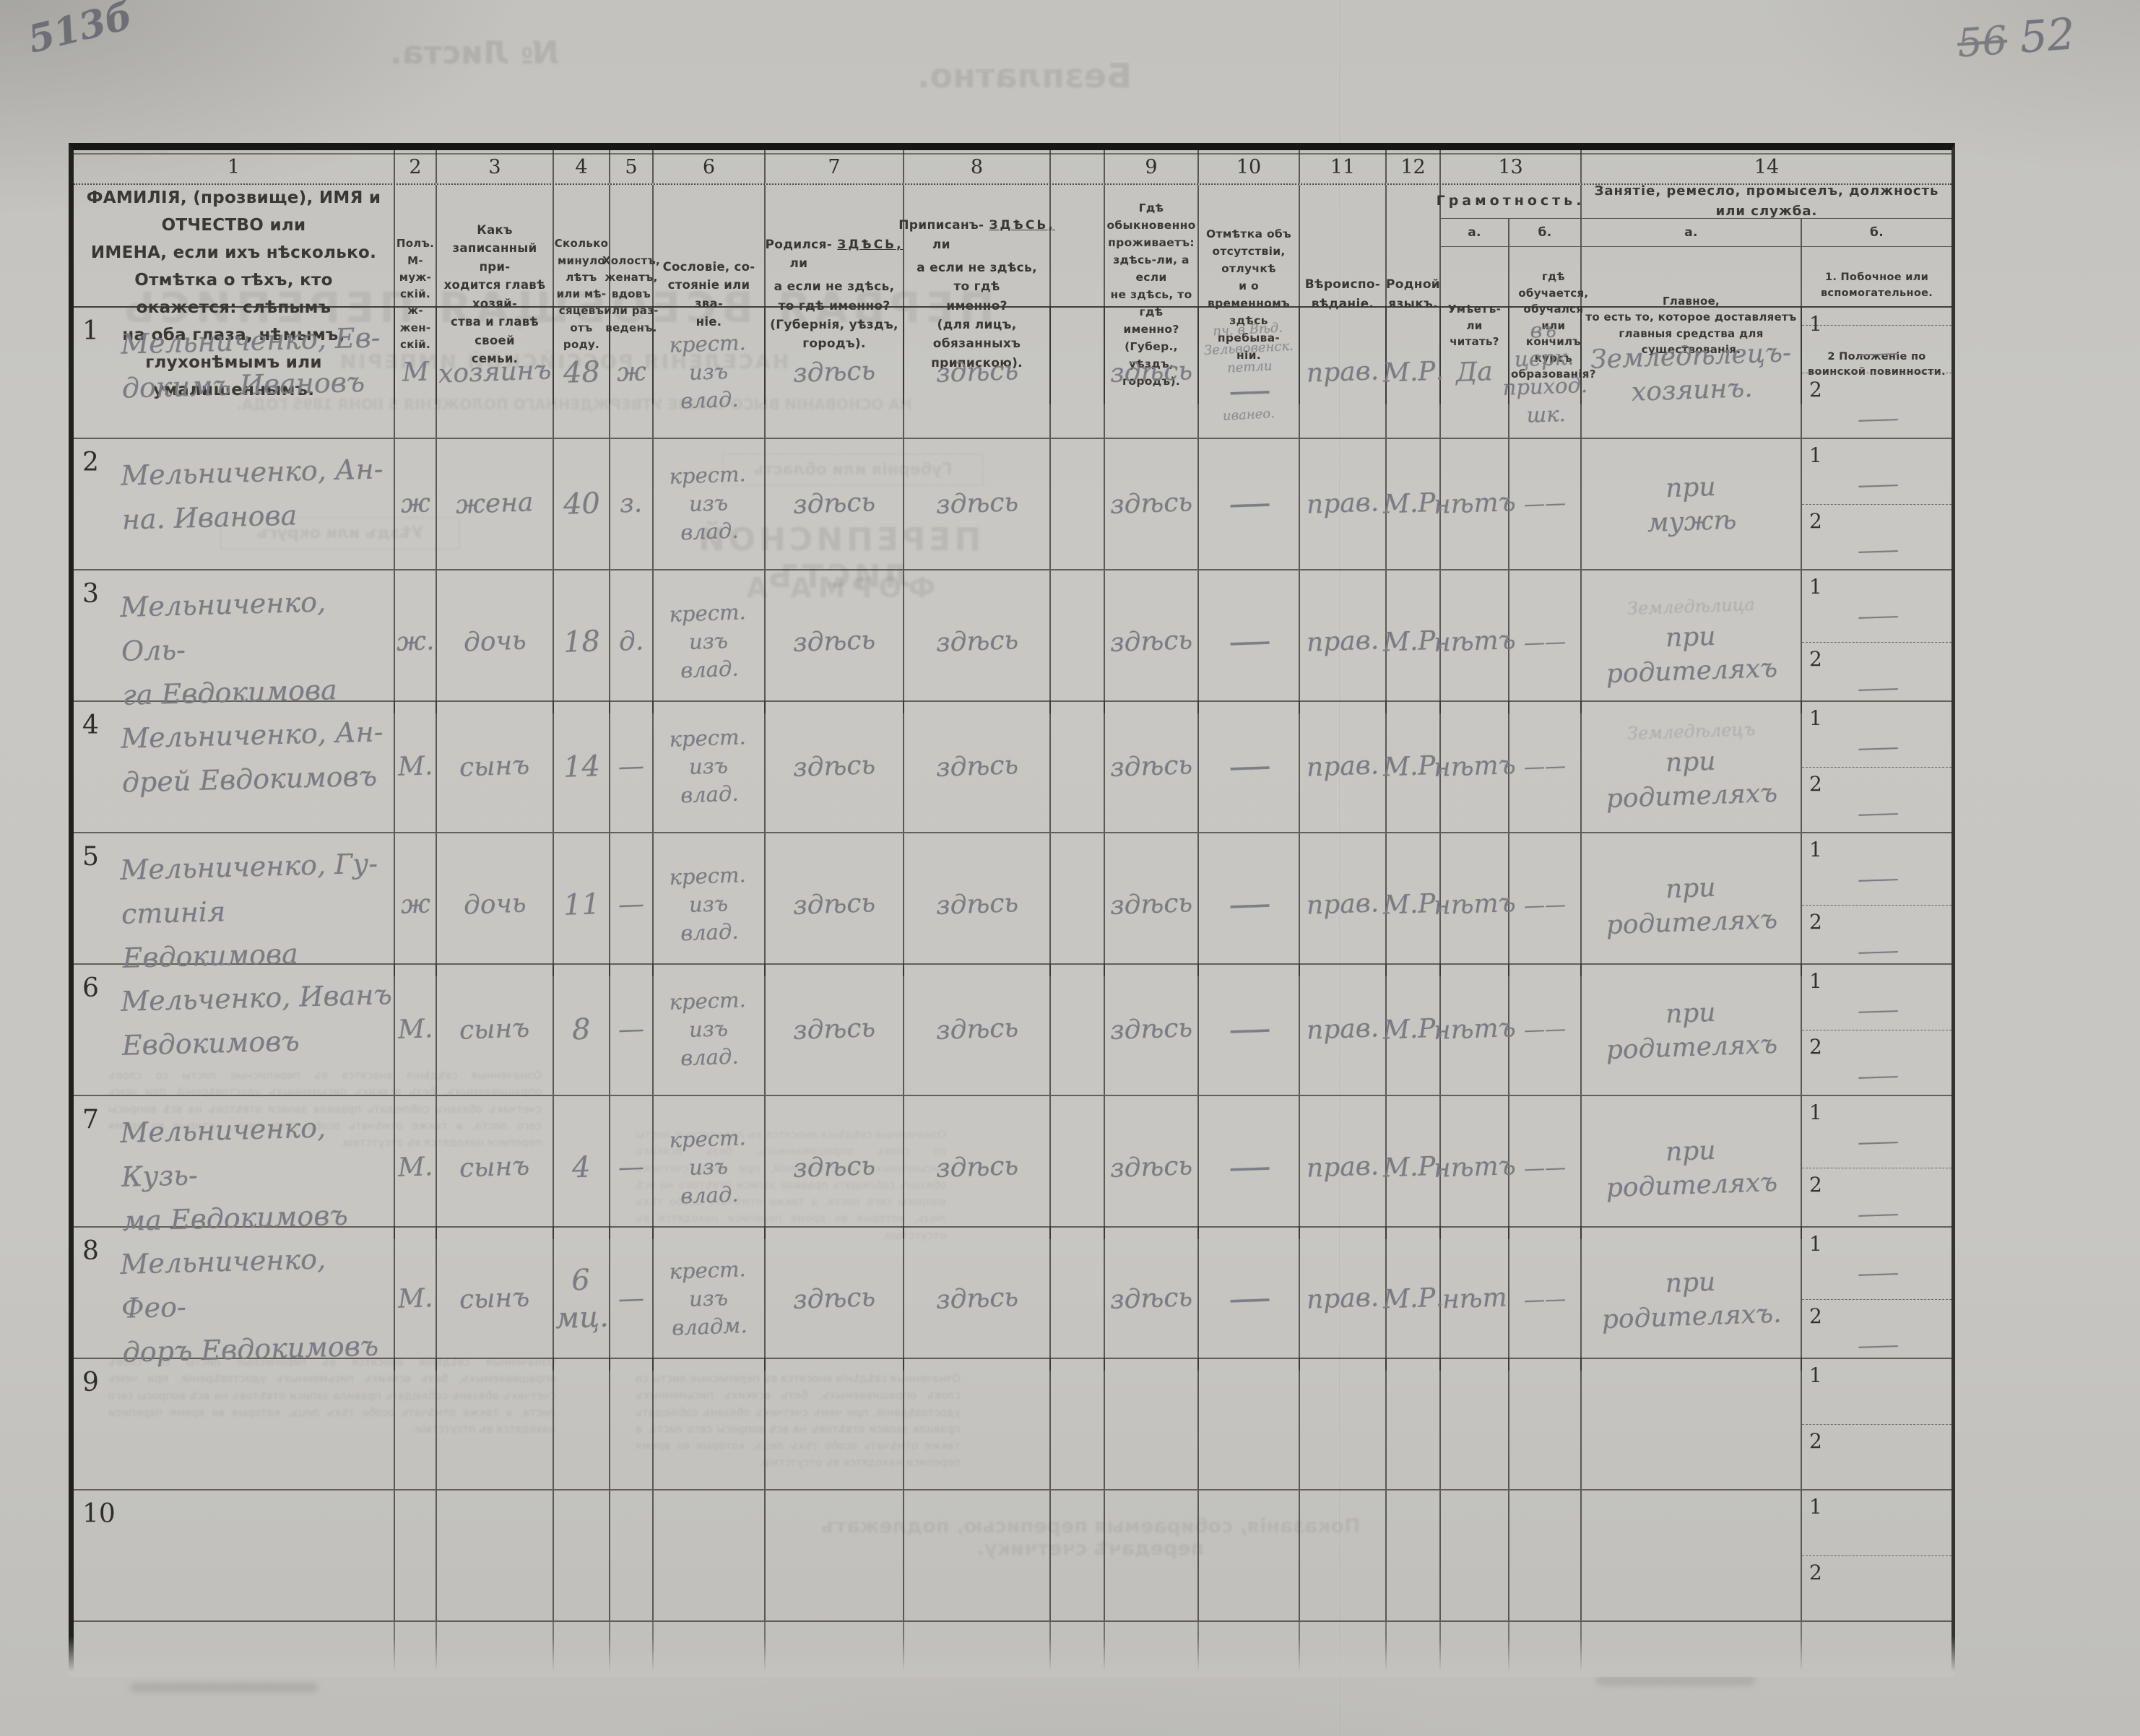  I want to click on row-number: 3, so click(91, 594).